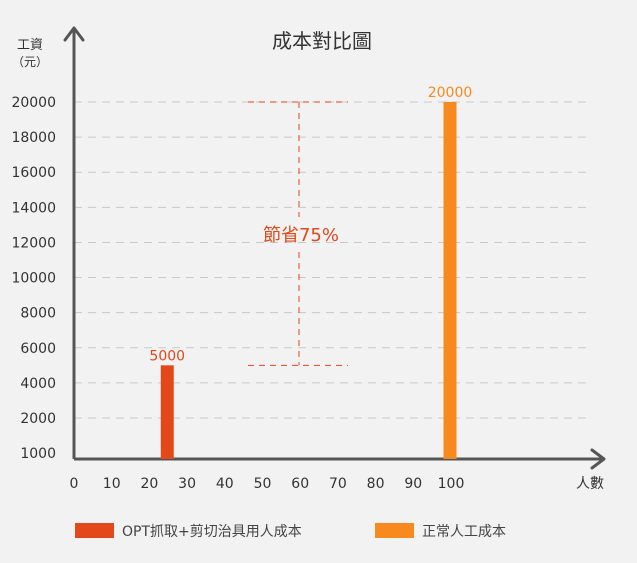 Image resolution: width=637 pixels, height=563 pixels. I want to click on x-tick-label: 20, so click(149, 484).